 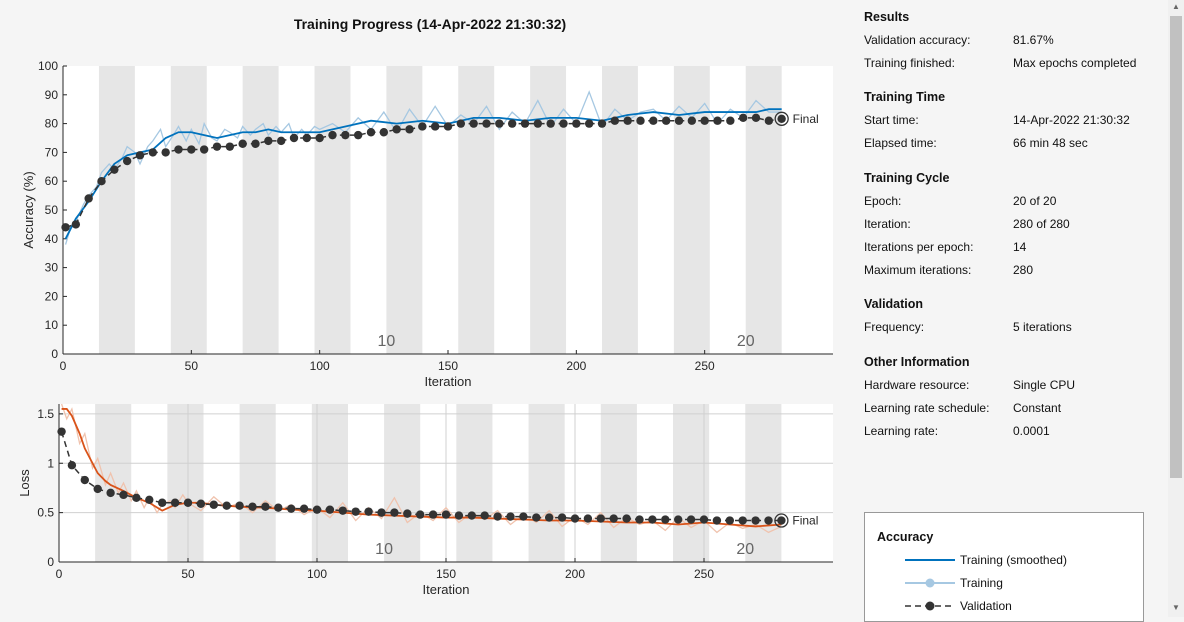 What do you see at coordinates (1033, 40) in the screenshot?
I see `info-value: 81.67%` at bounding box center [1033, 40].